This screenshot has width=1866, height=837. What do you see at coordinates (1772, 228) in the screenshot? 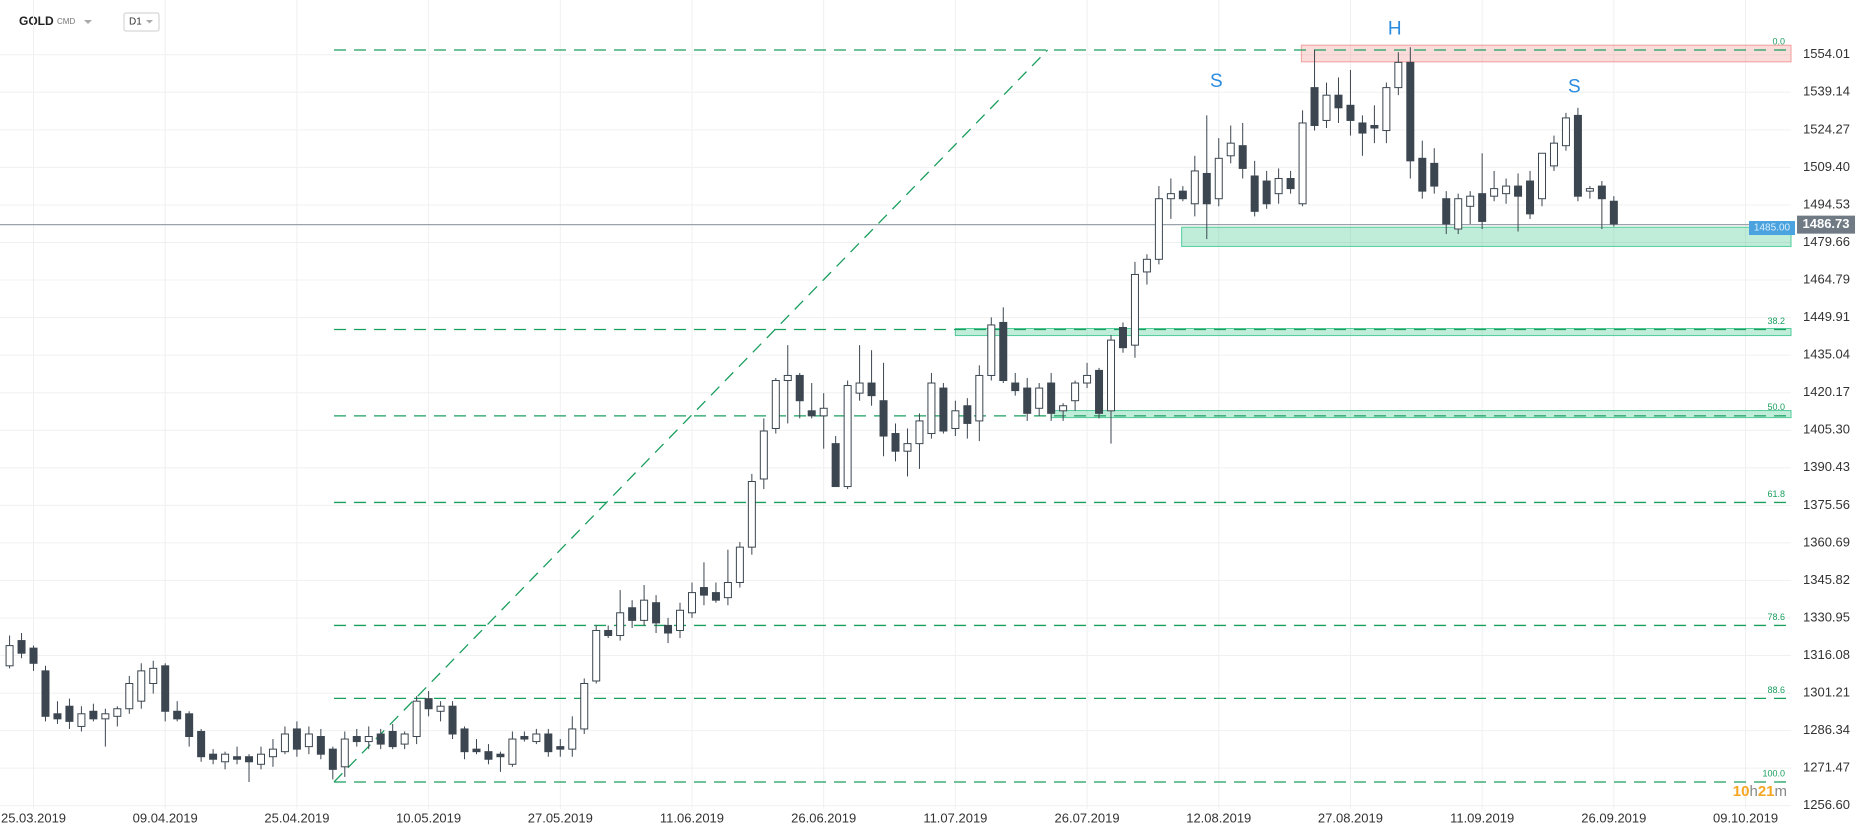
I see `price-label: 1485.00` at bounding box center [1772, 228].